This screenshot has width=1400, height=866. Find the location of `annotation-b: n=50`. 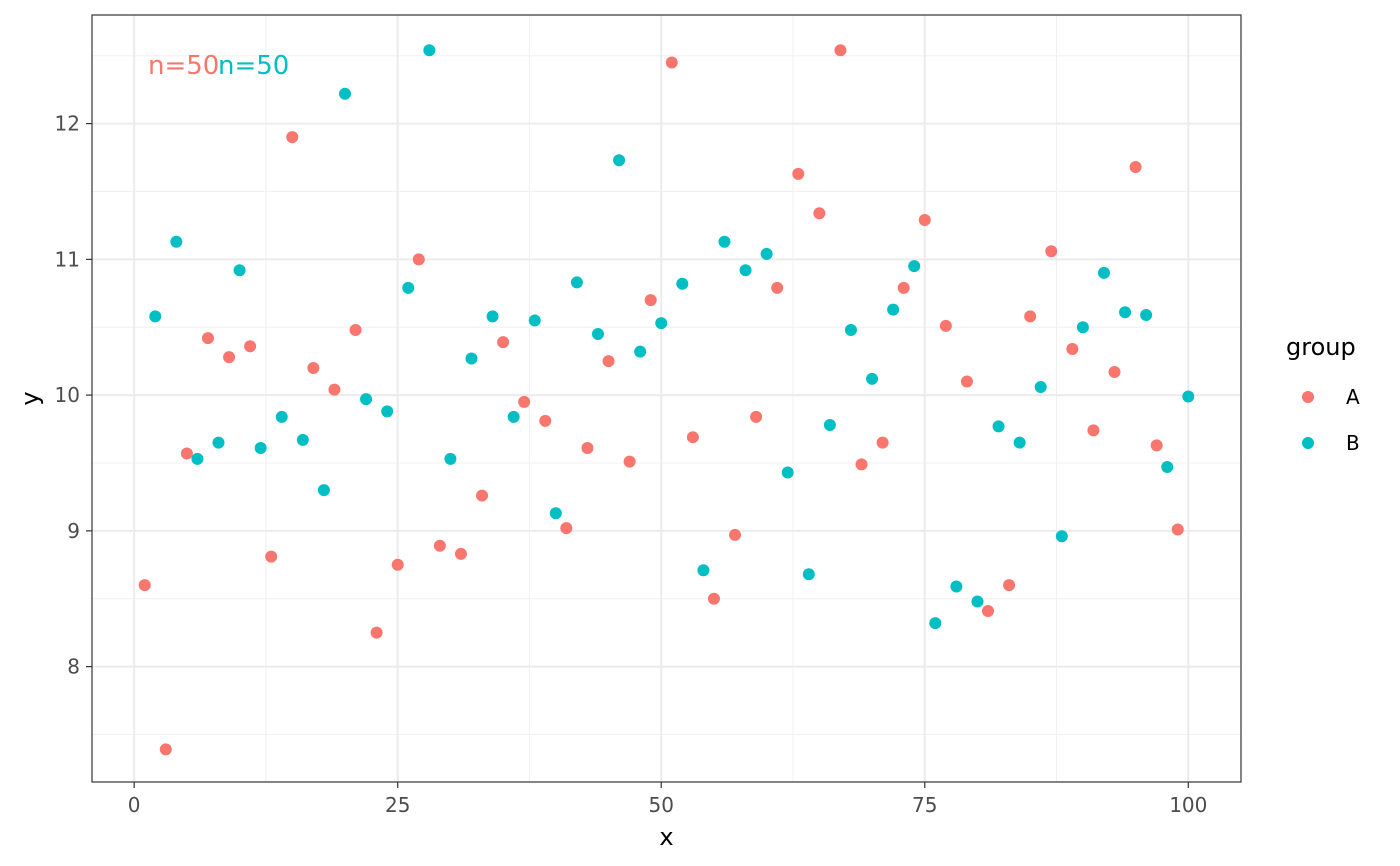

annotation-b: n=50 is located at coordinates (253, 66).